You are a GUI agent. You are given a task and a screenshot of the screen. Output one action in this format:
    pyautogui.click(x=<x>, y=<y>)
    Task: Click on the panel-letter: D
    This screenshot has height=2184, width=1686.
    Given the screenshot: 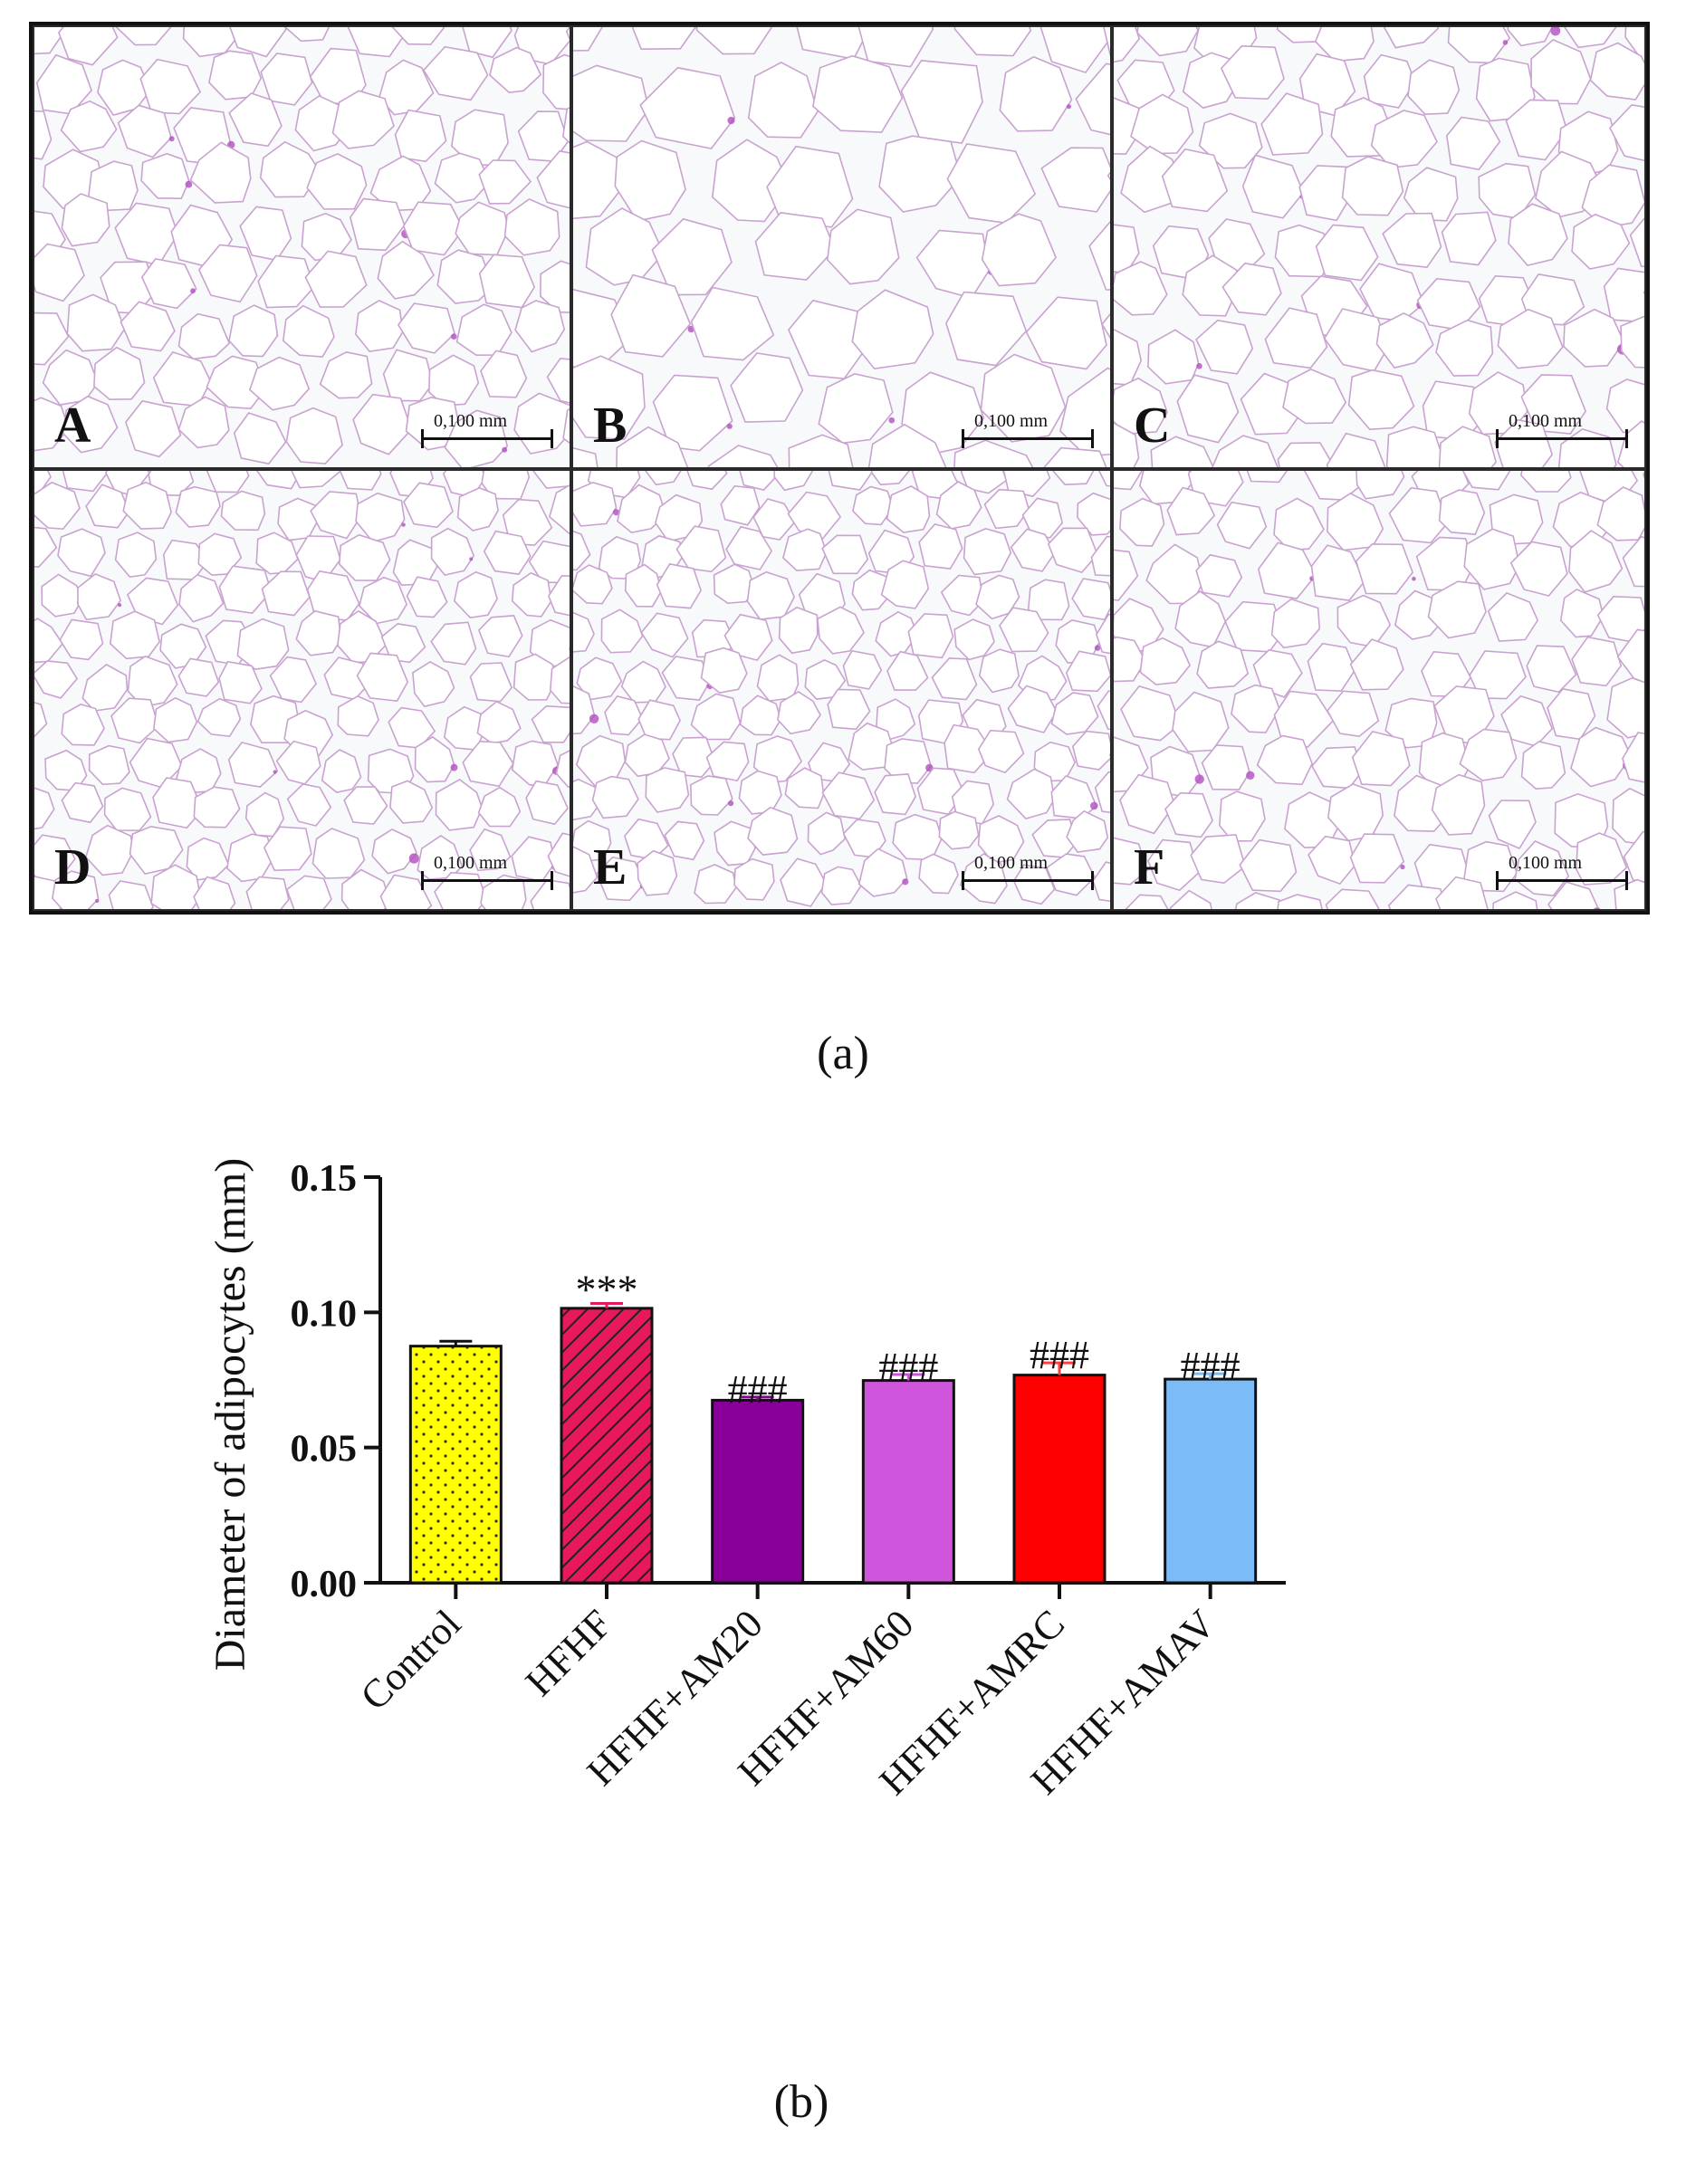 What is the action you would take?
    pyautogui.click(x=73, y=868)
    